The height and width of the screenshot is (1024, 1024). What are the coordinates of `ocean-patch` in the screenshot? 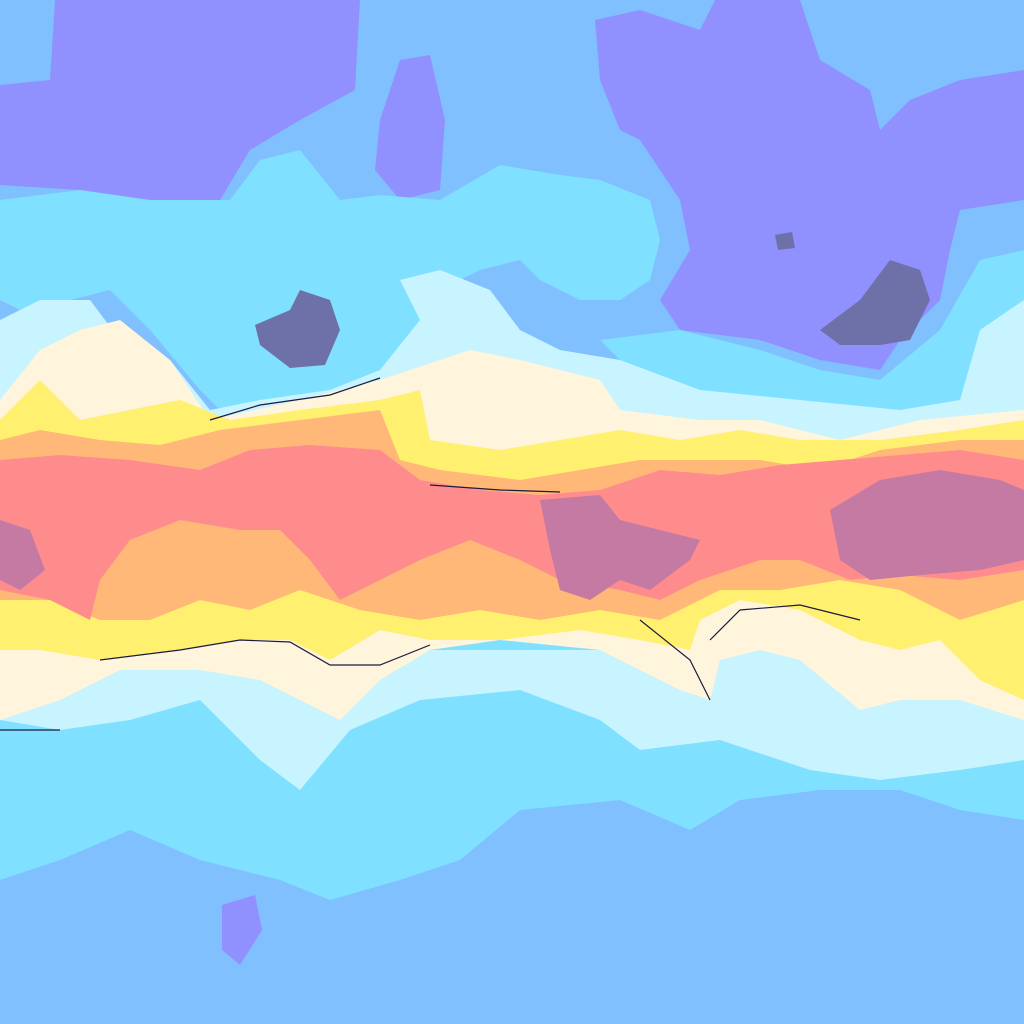 It's located at (982, 922).